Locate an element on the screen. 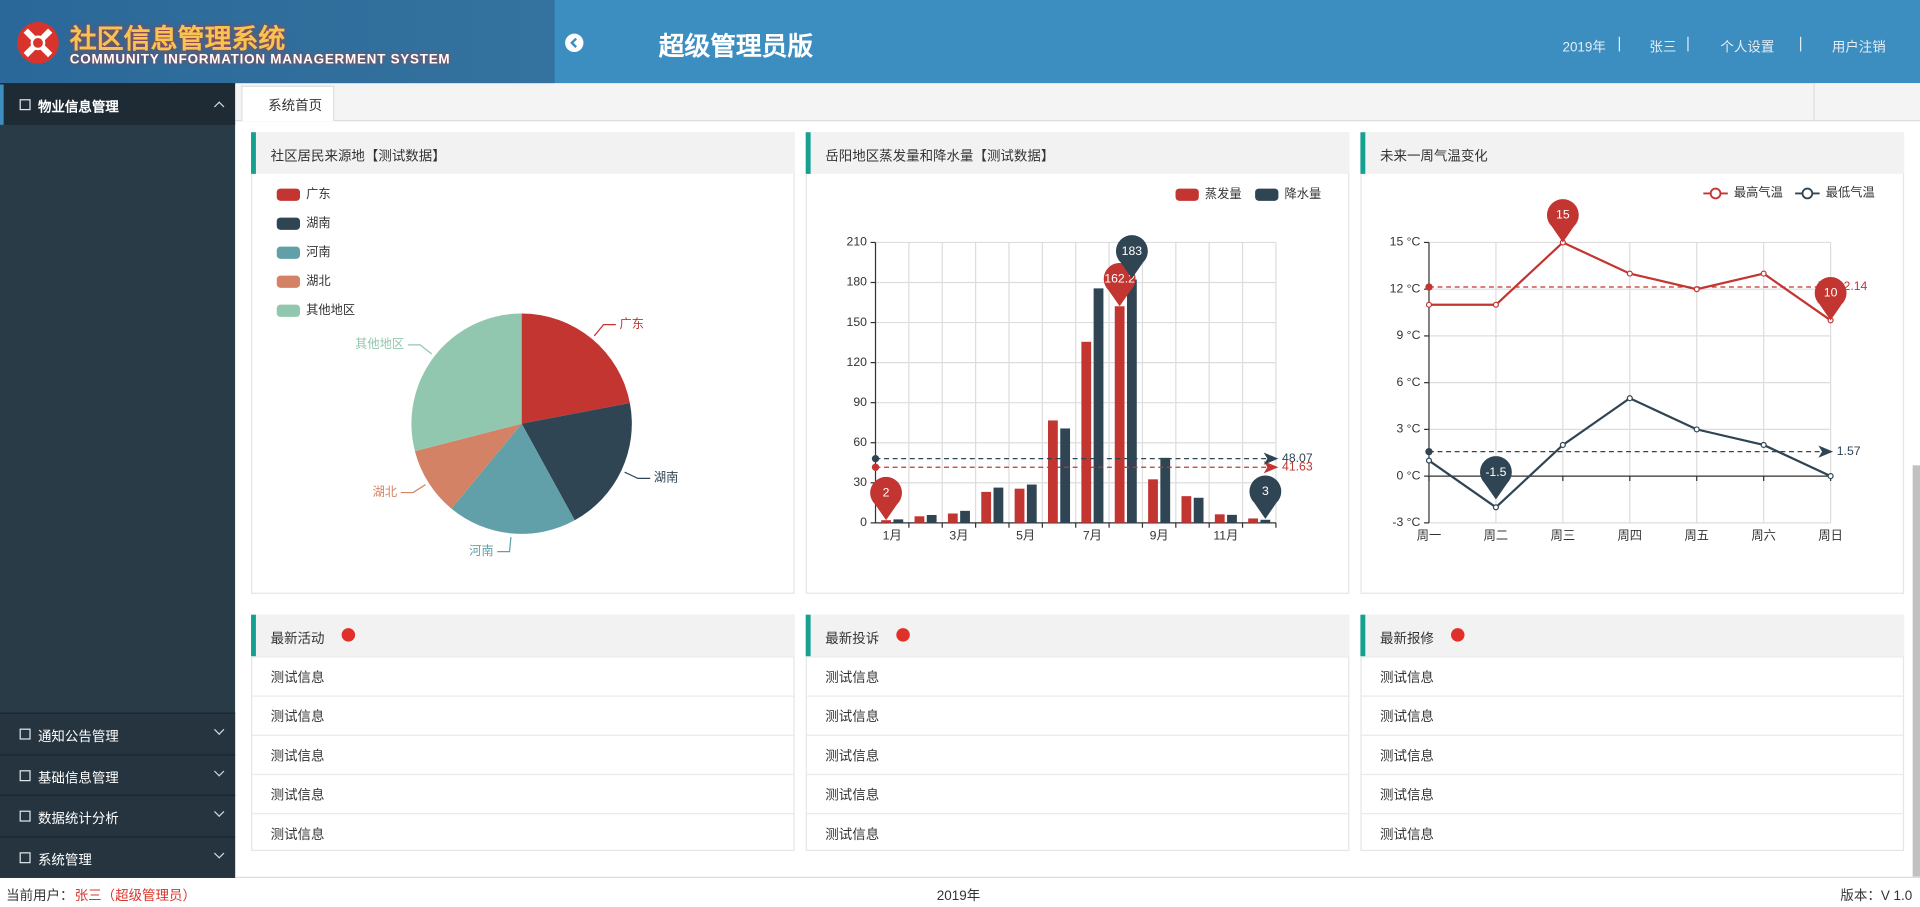  footer-user-label: 当前用户： is located at coordinates (40, 896).